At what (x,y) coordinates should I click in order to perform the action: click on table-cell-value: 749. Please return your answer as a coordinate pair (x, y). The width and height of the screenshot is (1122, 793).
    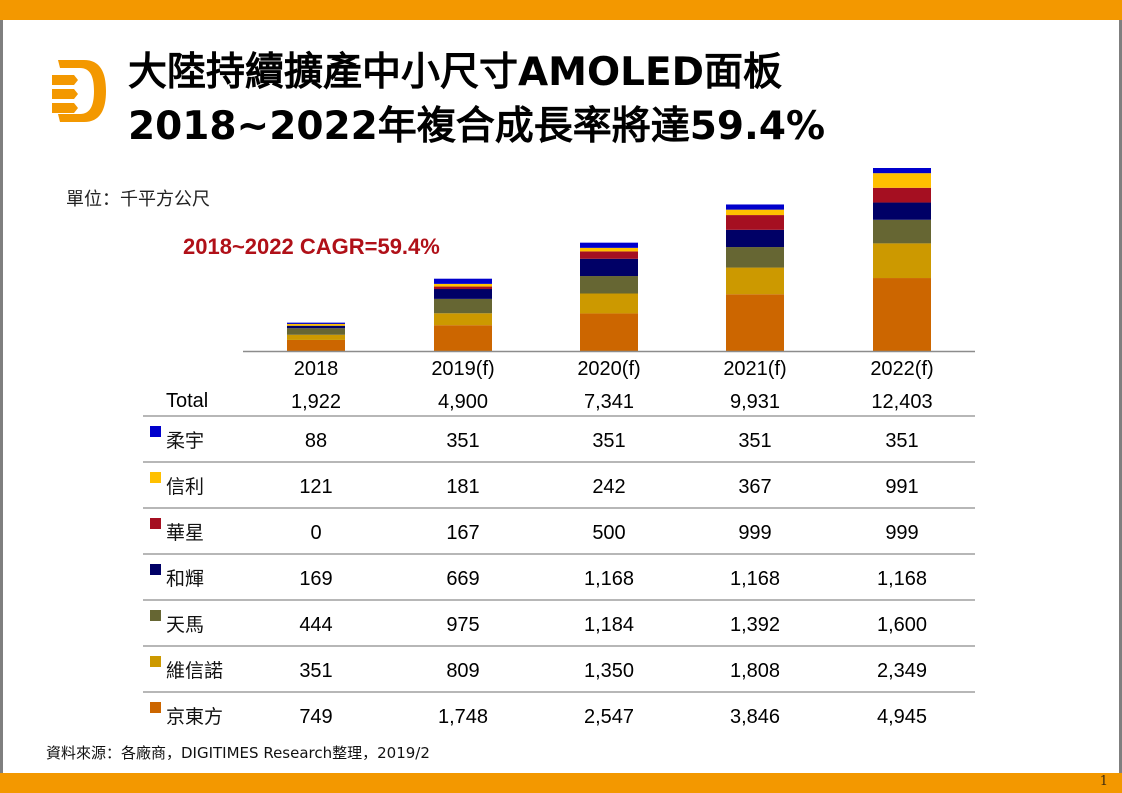
    Looking at the image, I should click on (315, 717).